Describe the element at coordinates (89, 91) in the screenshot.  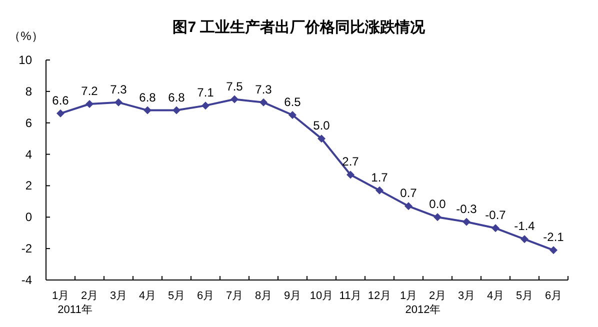
I see `text: 7.2` at that location.